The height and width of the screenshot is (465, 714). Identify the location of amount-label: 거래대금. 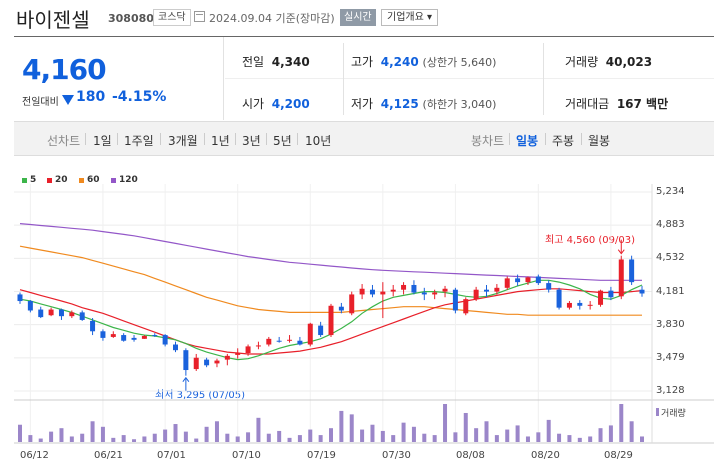
(587, 104).